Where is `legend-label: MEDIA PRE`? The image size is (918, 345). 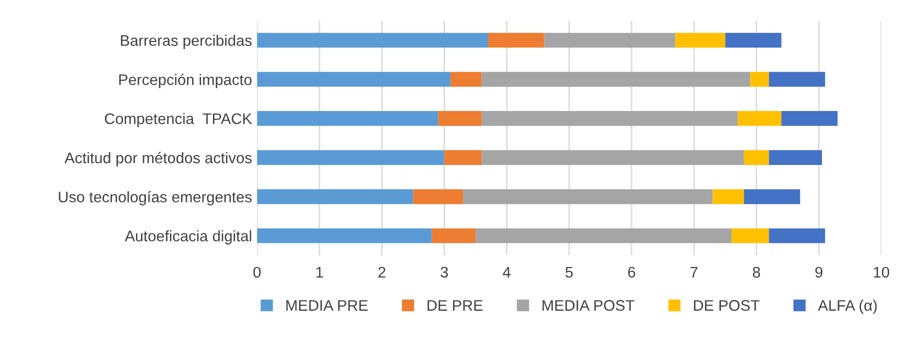 legend-label: MEDIA PRE is located at coordinates (327, 305).